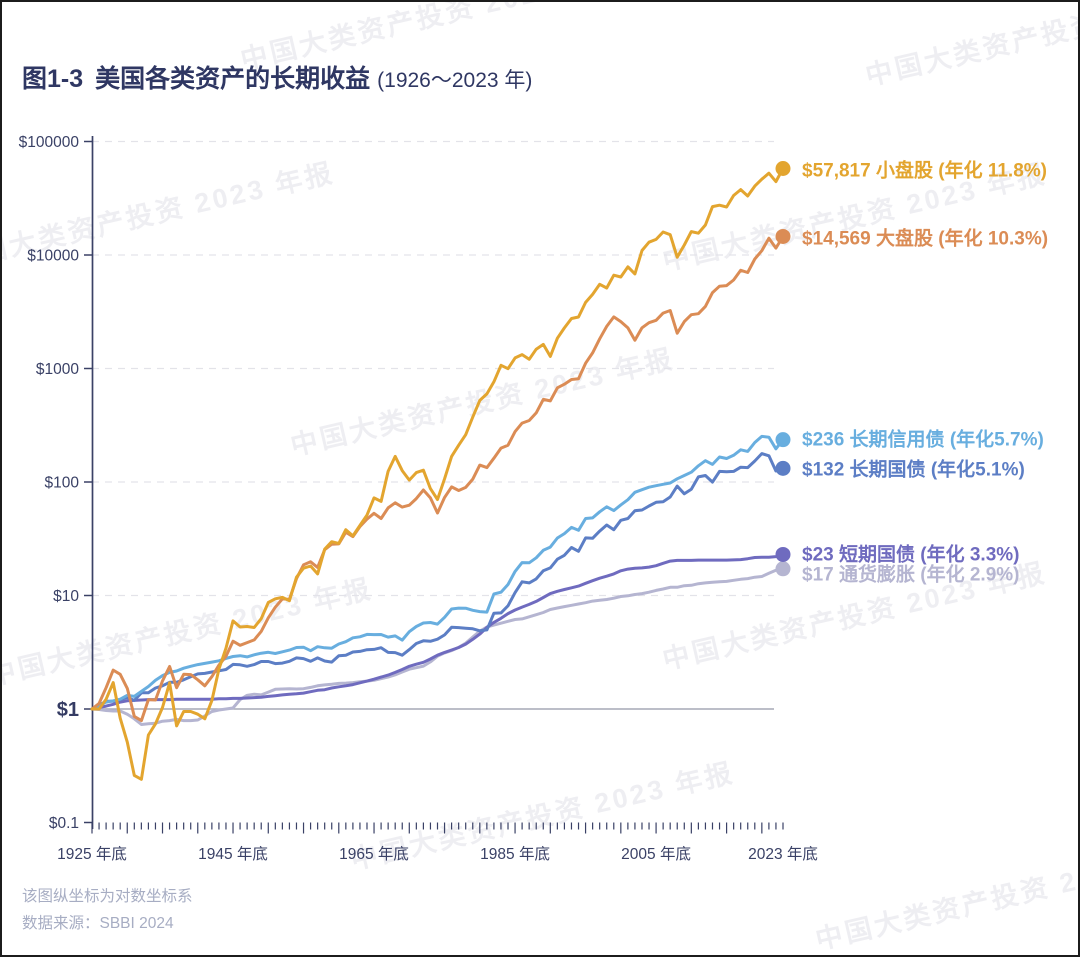 This screenshot has width=1080, height=957. What do you see at coordinates (437, 631) in the screenshot?
I see `series-line-tbill` at bounding box center [437, 631].